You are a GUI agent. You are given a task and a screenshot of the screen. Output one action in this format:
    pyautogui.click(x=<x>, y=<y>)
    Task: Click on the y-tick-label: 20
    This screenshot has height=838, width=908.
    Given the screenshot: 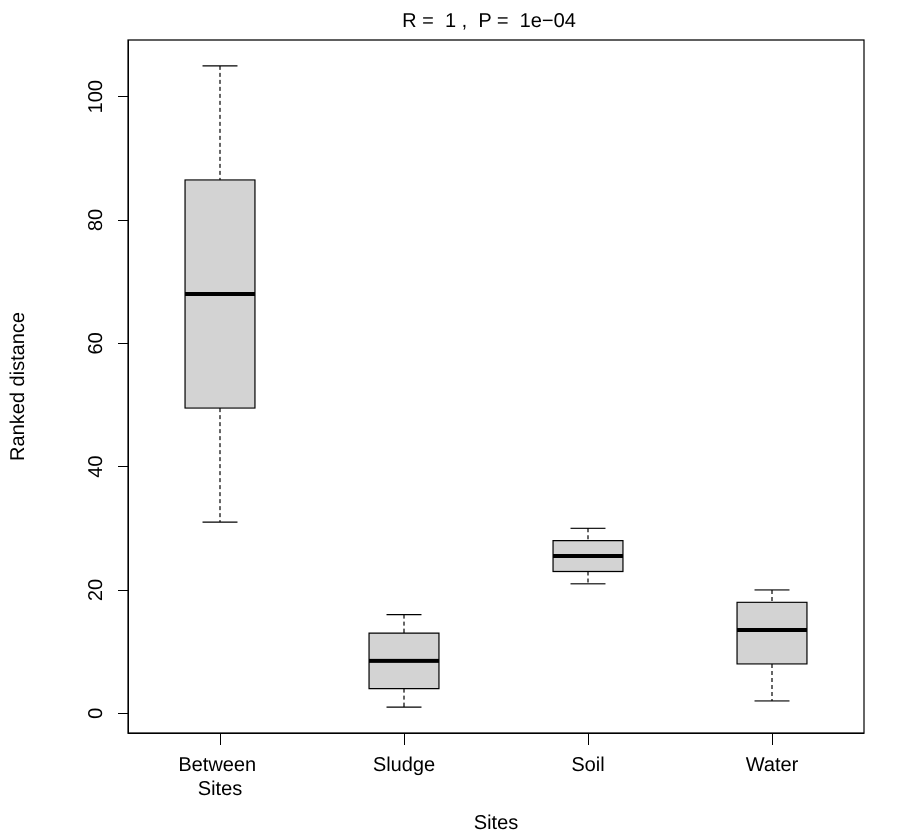 What is the action you would take?
    pyautogui.click(x=96, y=590)
    